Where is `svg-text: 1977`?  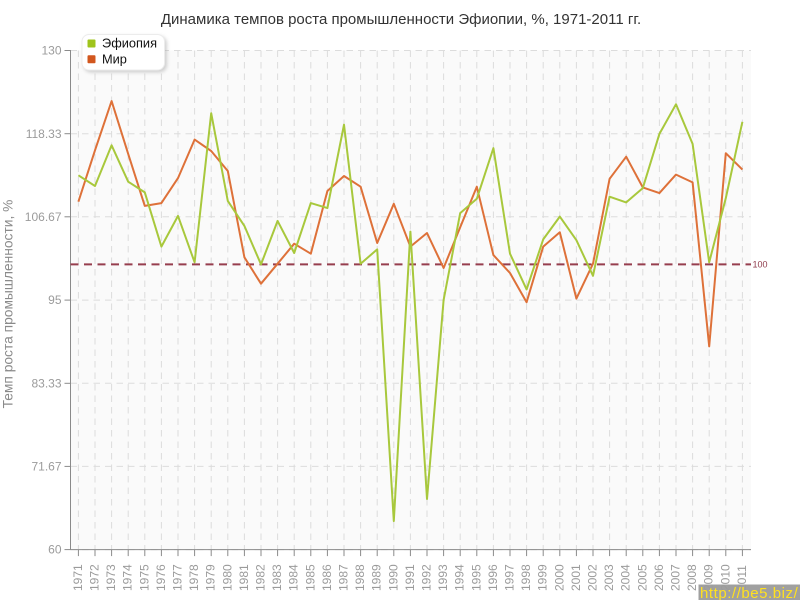
svg-text: 1977 is located at coordinates (178, 577).